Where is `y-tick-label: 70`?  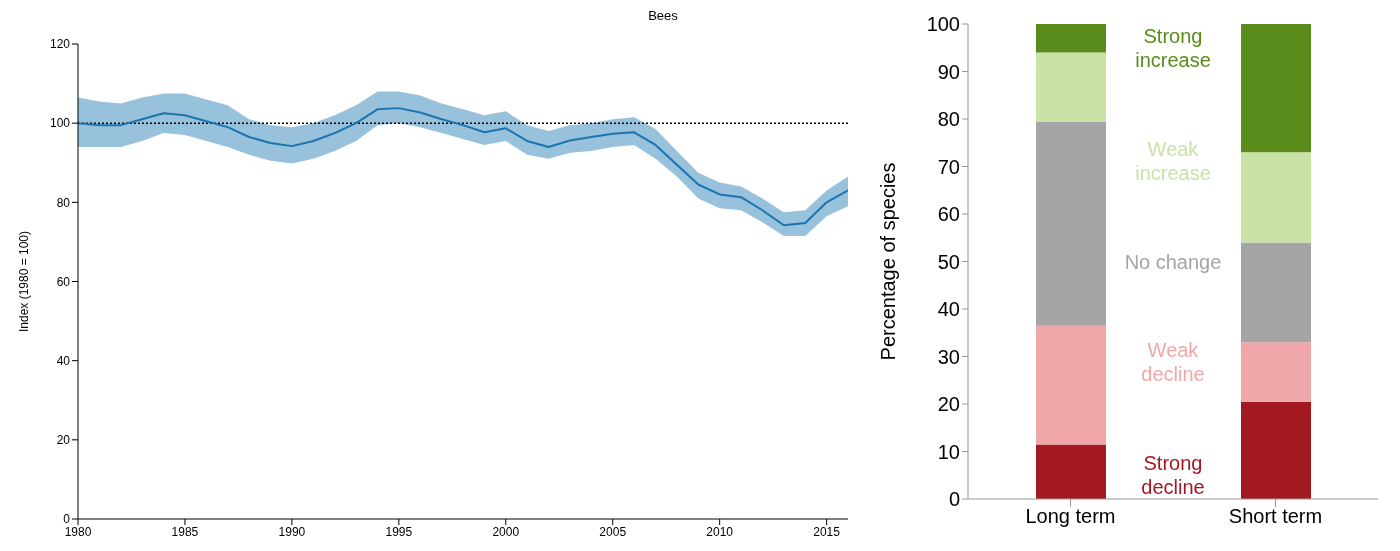 y-tick-label: 70 is located at coordinates (948, 166).